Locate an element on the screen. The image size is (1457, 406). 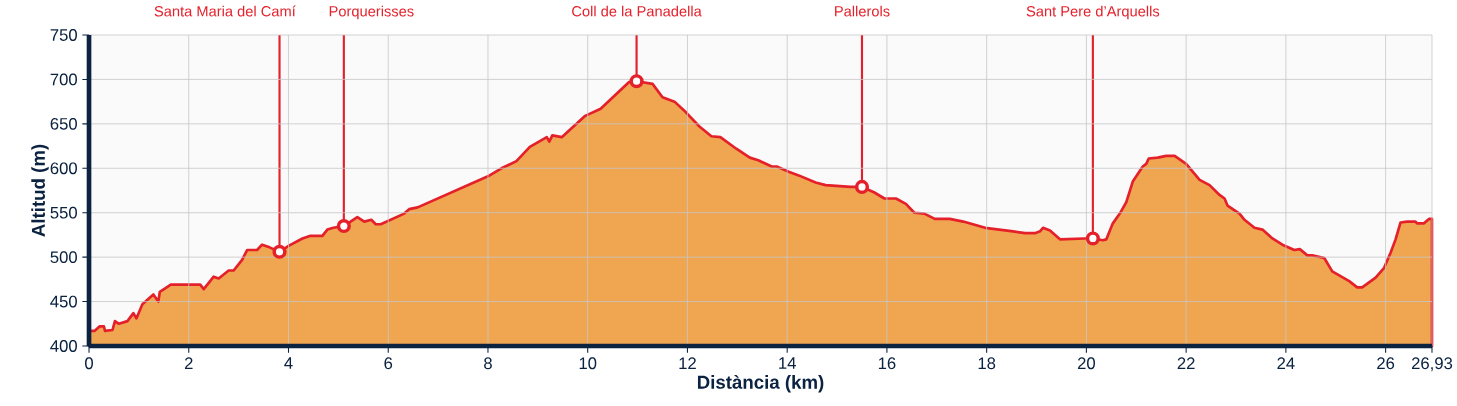
y-tick-label: 450 is located at coordinates (63, 301).